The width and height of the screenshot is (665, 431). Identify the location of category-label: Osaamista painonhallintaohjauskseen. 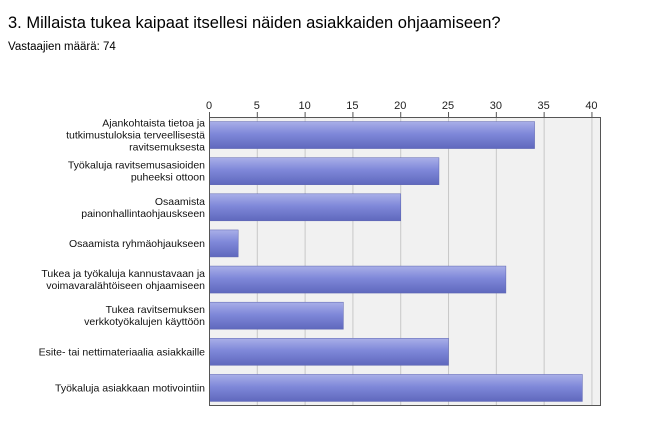
(143, 208).